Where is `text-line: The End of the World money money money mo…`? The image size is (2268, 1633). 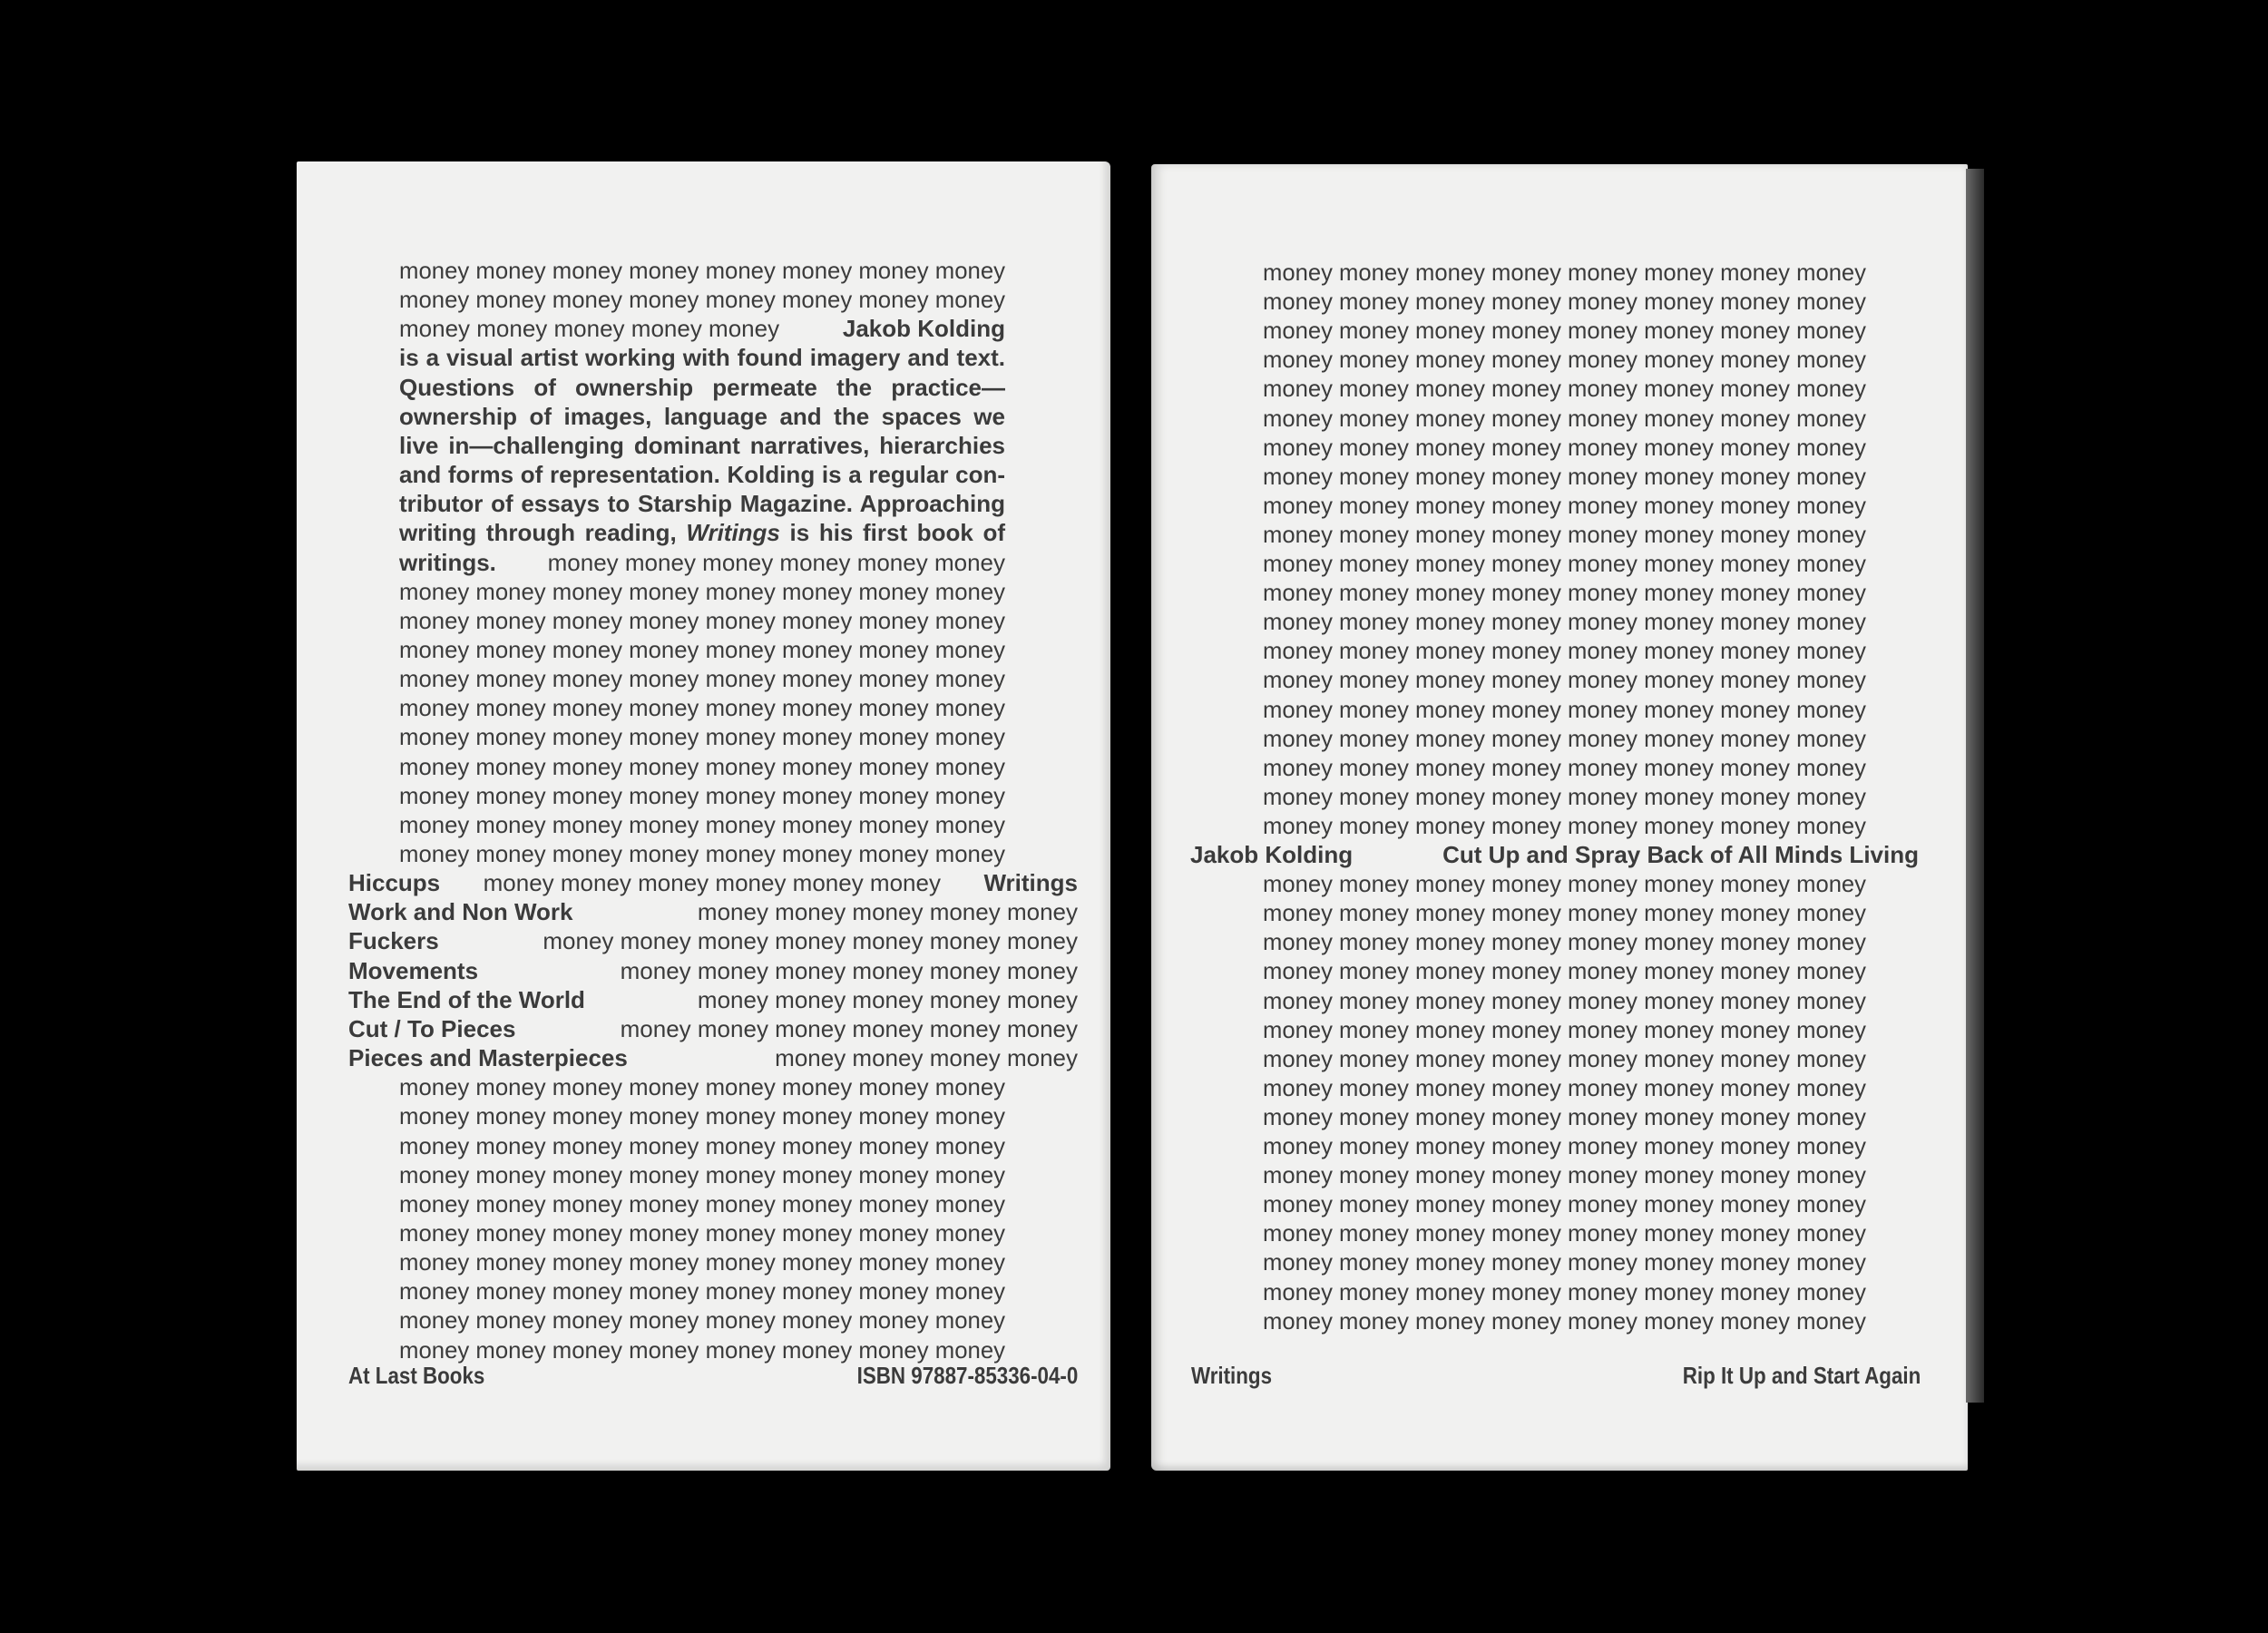
text-line: The End of the World money money money mo… is located at coordinates (713, 999).